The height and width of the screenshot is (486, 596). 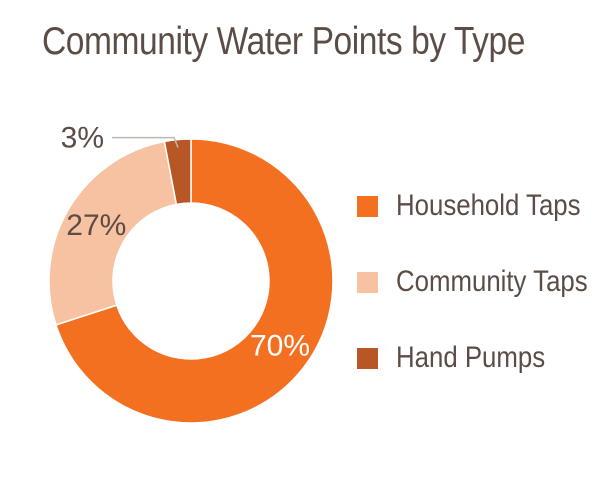 What do you see at coordinates (367, 358) in the screenshot?
I see `legend-swatch-hand-pumps` at bounding box center [367, 358].